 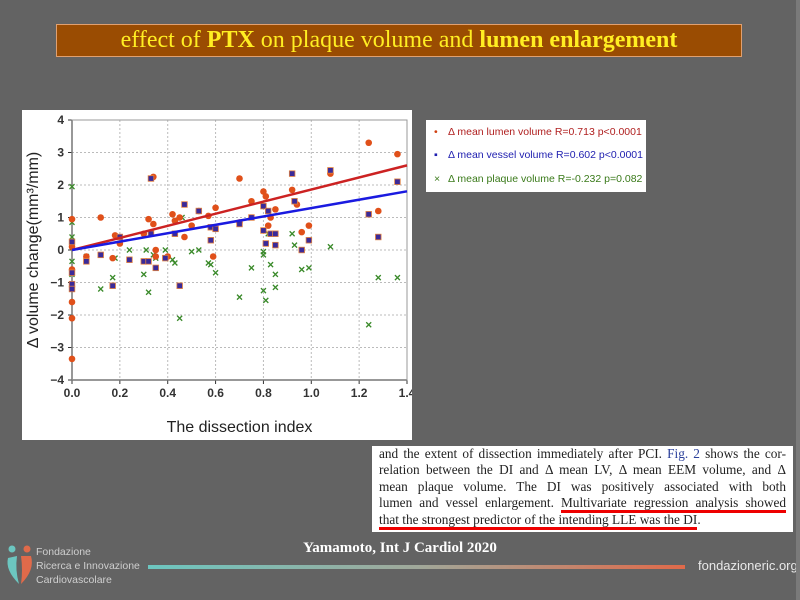 I want to click on title-emphasis-lumen: lumen enlargement, so click(x=578, y=40).